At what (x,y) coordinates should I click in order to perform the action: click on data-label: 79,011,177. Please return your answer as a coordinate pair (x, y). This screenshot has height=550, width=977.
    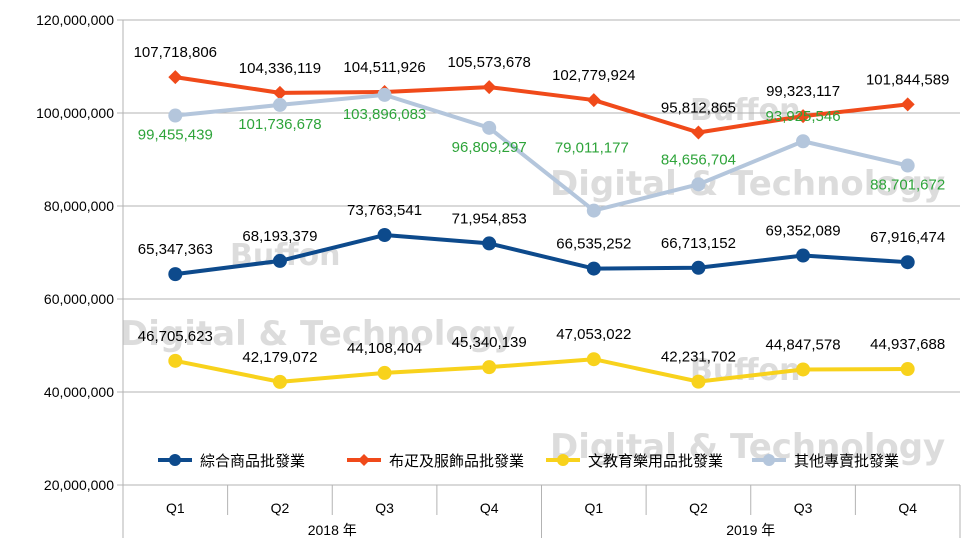
    Looking at the image, I should click on (592, 148).